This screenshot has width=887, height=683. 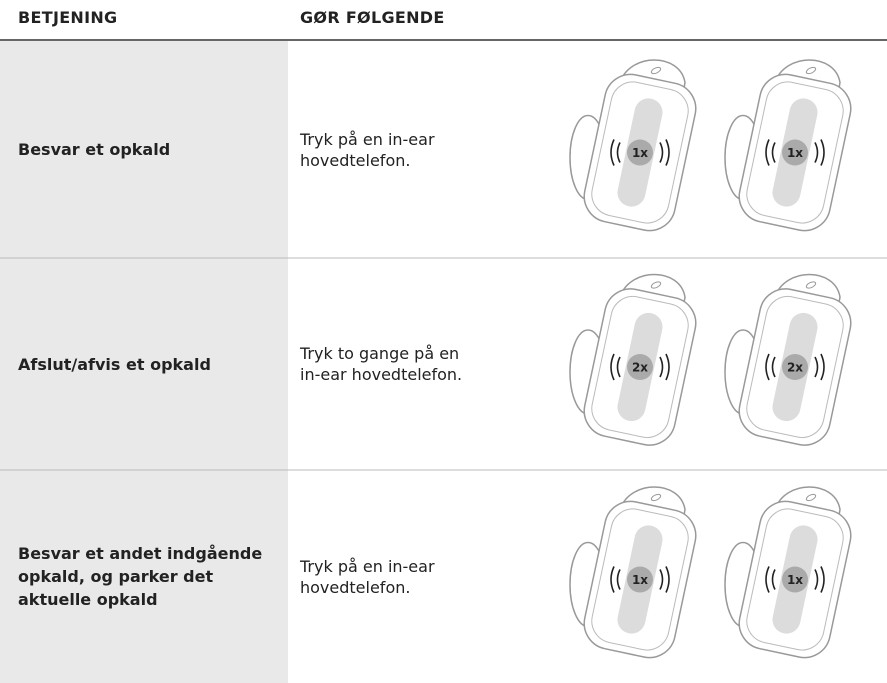 What do you see at coordinates (381, 374) in the screenshot?
I see `text-line: in-ear hovedtelefon.` at bounding box center [381, 374].